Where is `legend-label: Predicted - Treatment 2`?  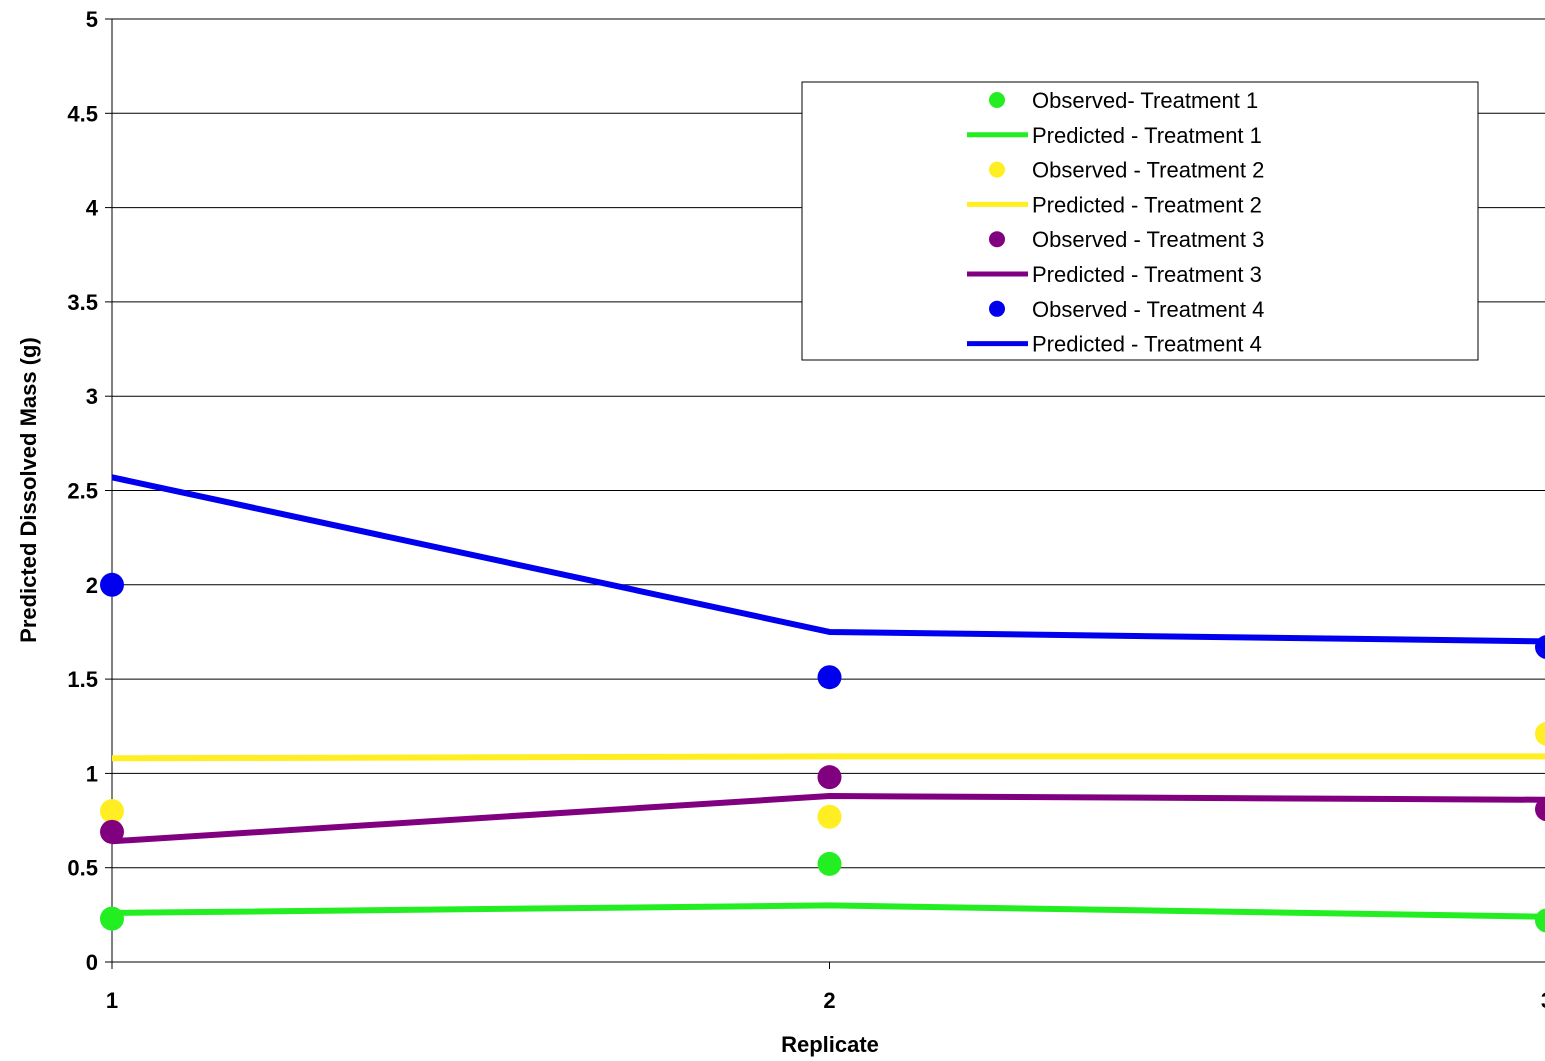 legend-label: Predicted - Treatment 2 is located at coordinates (1147, 204).